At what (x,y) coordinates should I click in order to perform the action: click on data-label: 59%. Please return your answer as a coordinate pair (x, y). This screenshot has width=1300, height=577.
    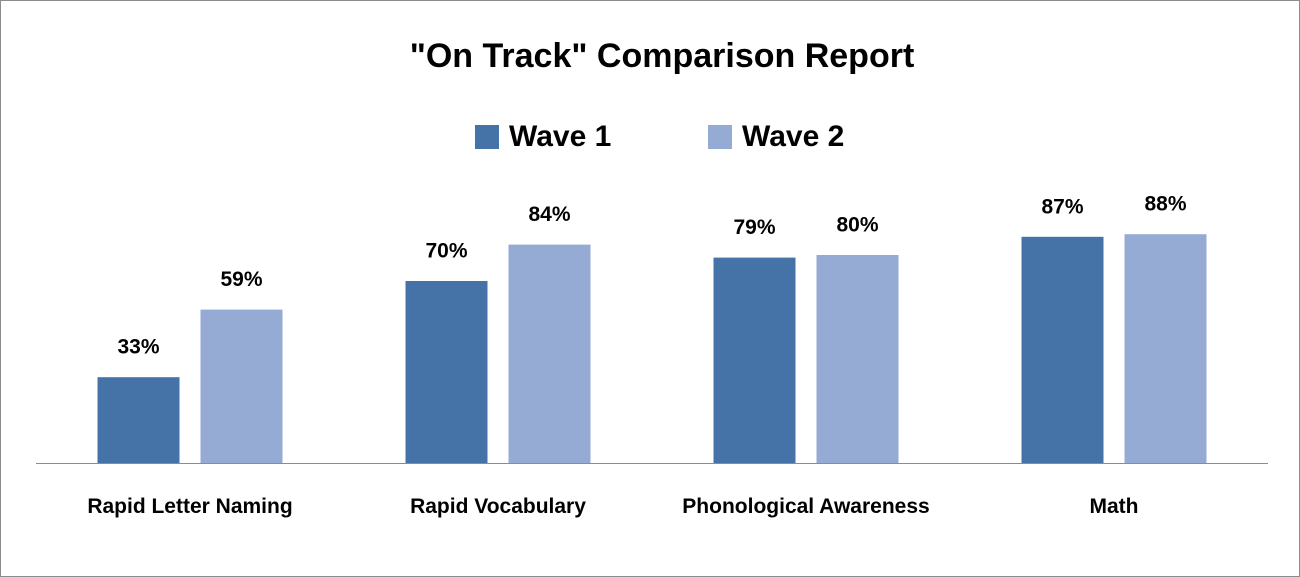
    Looking at the image, I should click on (241, 279).